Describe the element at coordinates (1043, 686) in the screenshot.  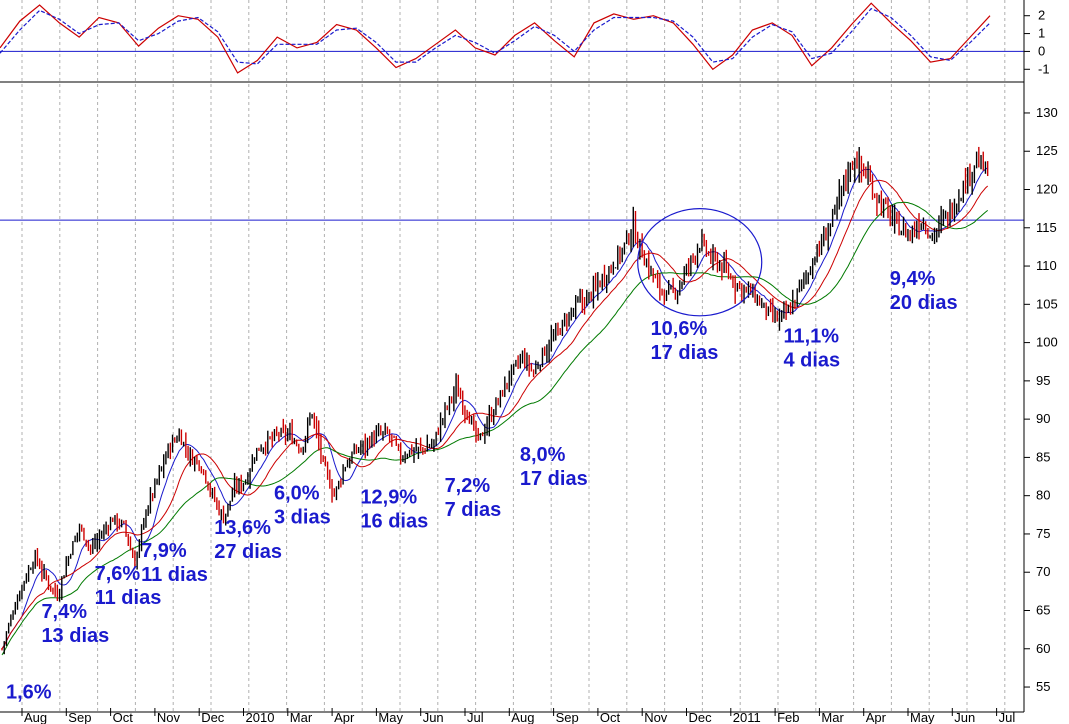
I see `price-tick-label: 55` at that location.